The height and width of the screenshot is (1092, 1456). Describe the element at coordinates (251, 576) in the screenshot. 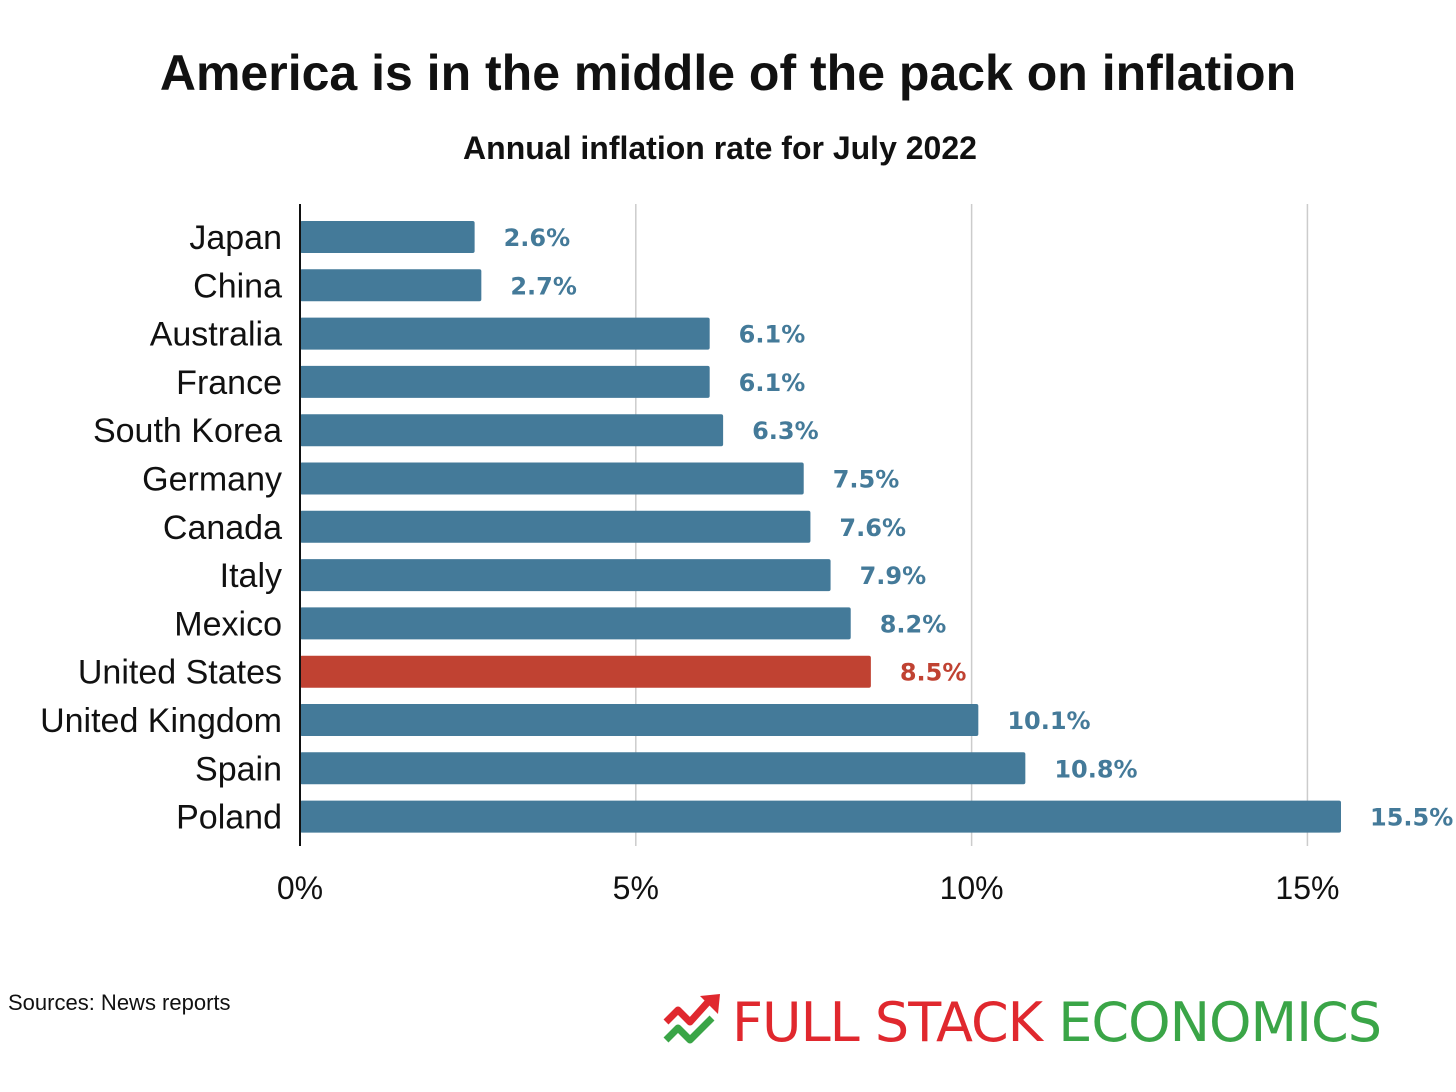

I see `category-label: Italy` at that location.